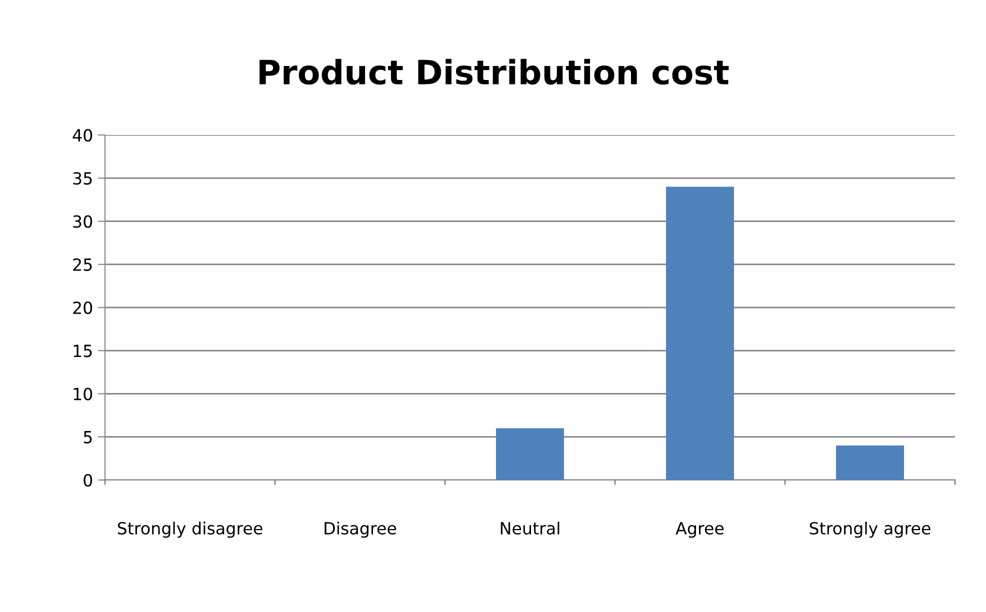  What do you see at coordinates (88, 480) in the screenshot?
I see `y-tick-label: 0` at bounding box center [88, 480].